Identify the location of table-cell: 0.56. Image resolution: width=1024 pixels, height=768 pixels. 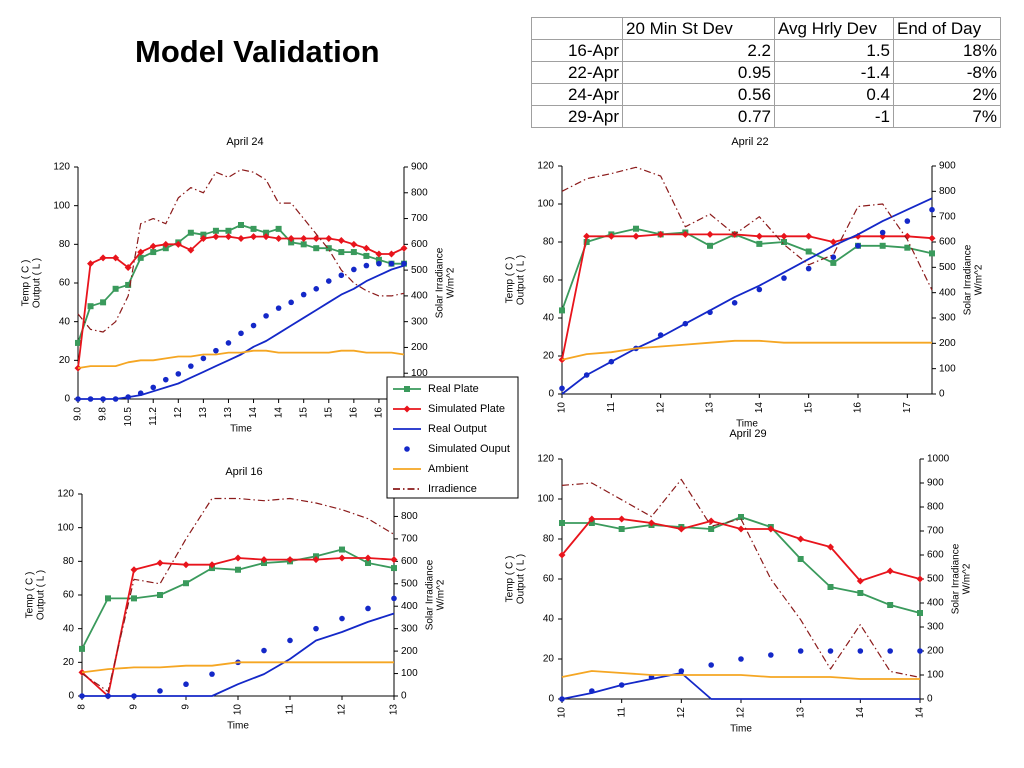
(698, 94).